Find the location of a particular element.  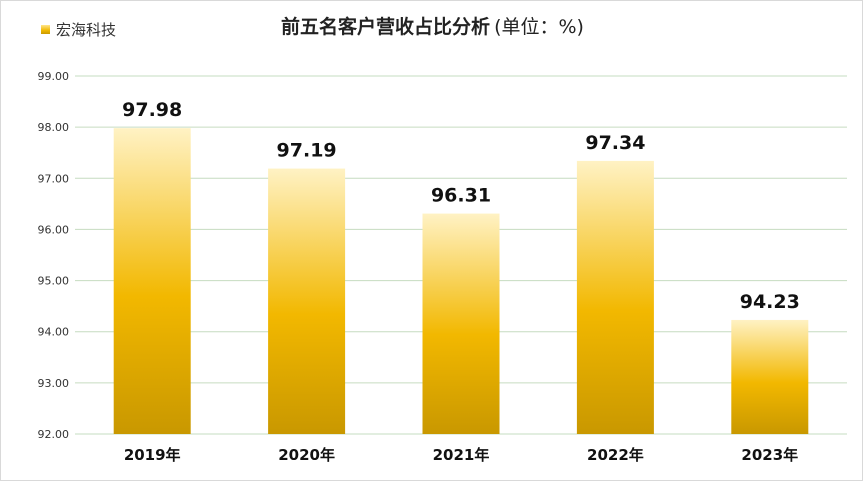

data-label: 97.19 is located at coordinates (307, 151).